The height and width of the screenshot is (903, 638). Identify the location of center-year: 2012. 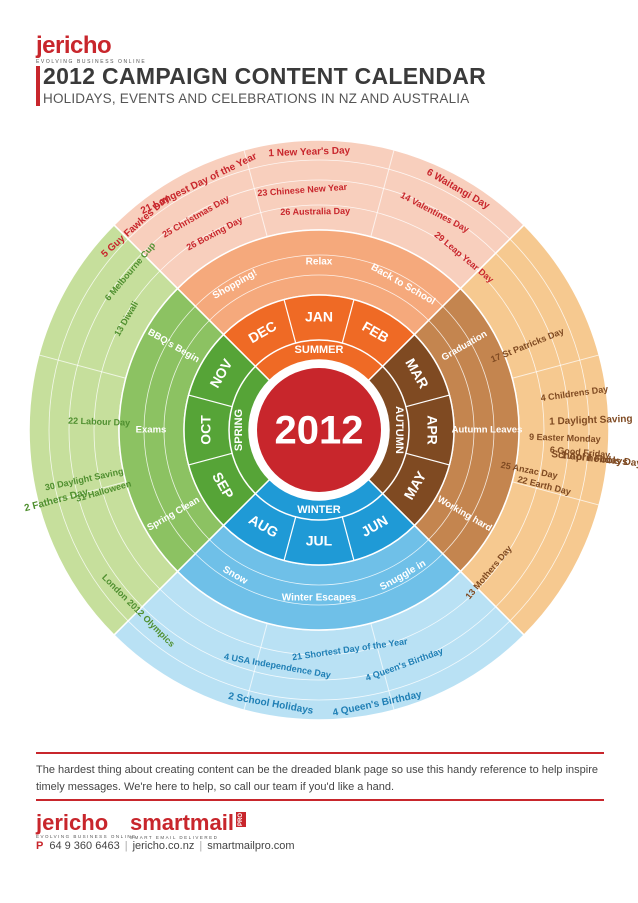
(319, 431).